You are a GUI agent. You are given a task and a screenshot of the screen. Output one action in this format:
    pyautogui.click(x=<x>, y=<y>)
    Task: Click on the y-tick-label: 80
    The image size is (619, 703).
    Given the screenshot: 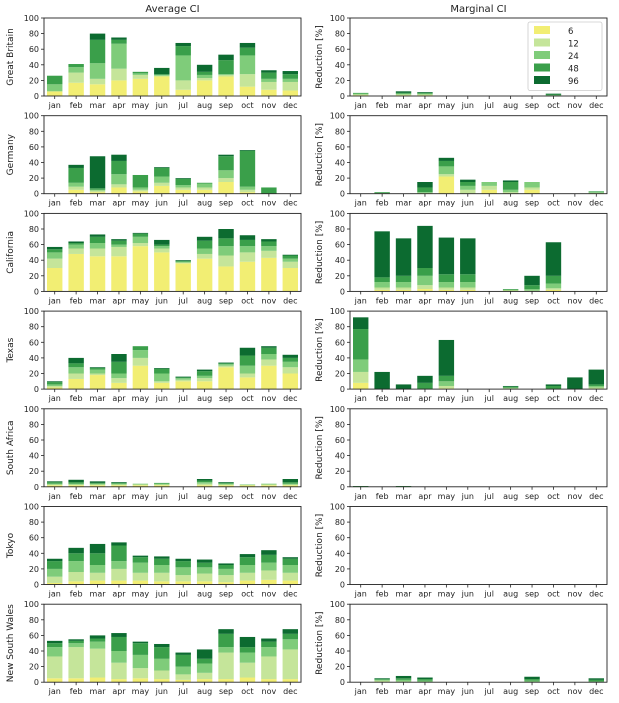 What is the action you would take?
    pyautogui.click(x=340, y=229)
    